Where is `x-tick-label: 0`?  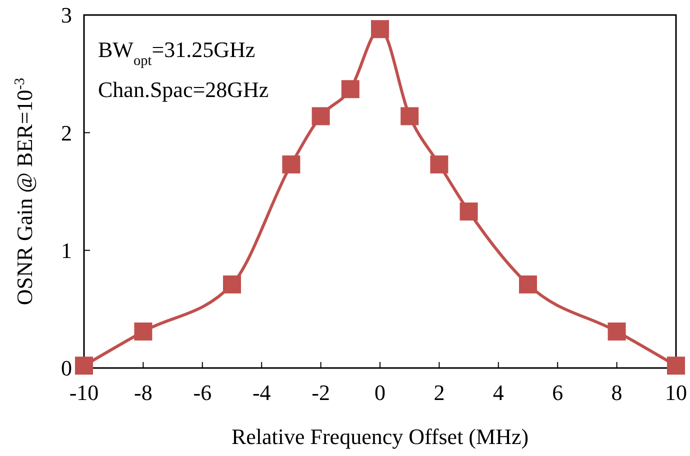
x-tick-label: 0 is located at coordinates (380, 392).